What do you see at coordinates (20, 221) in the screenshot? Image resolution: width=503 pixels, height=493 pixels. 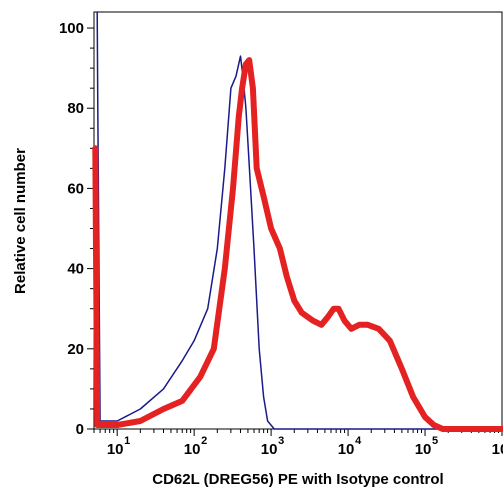 I see `y-axis-label: Relative cell number` at bounding box center [20, 221].